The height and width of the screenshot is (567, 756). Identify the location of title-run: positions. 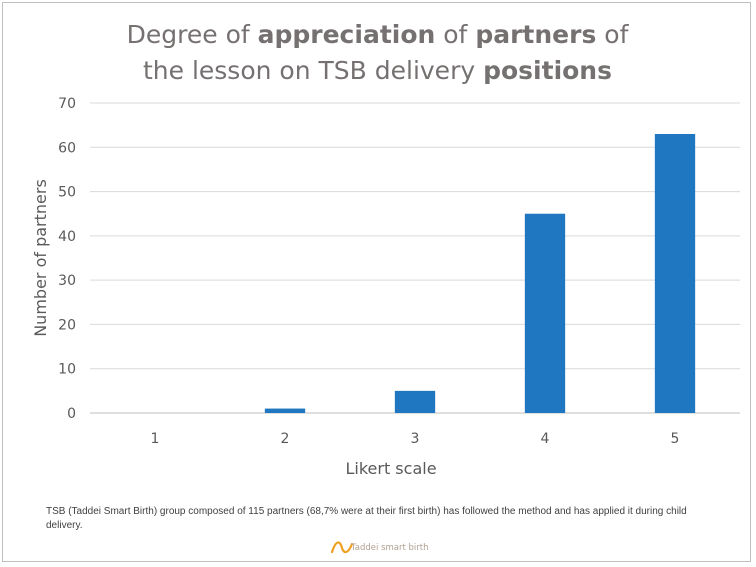
(547, 70).